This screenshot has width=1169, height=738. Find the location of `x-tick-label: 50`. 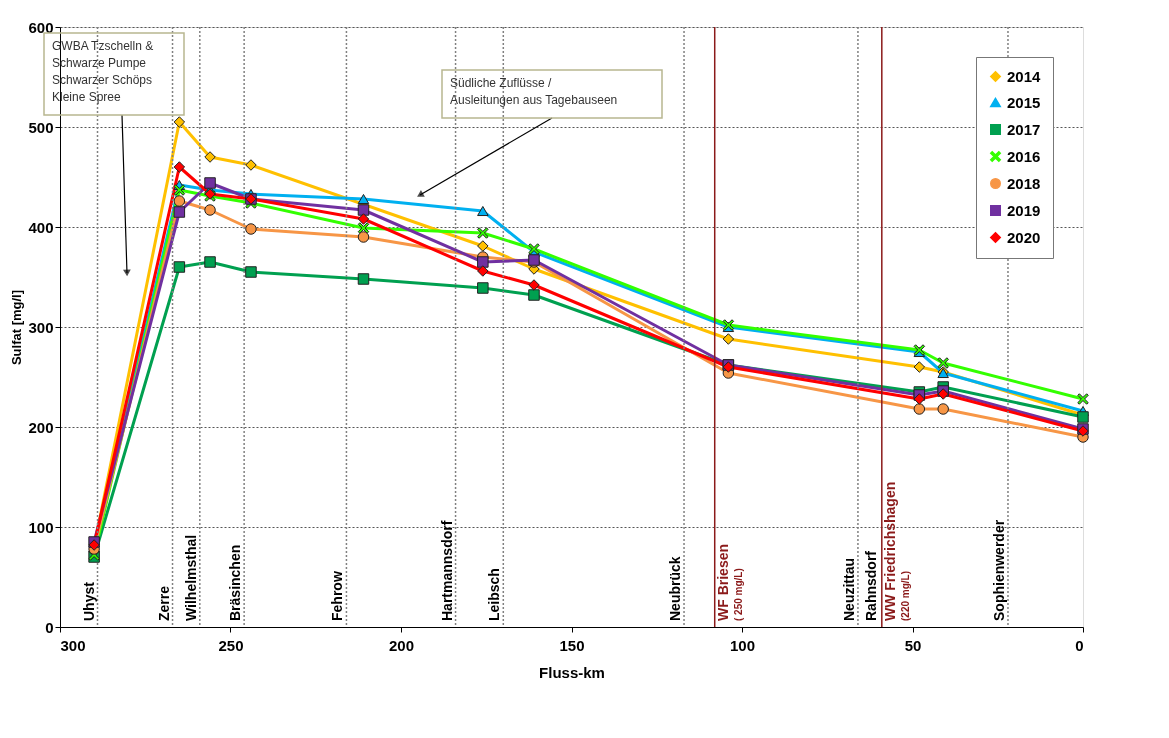

x-tick-label: 50 is located at coordinates (913, 645).